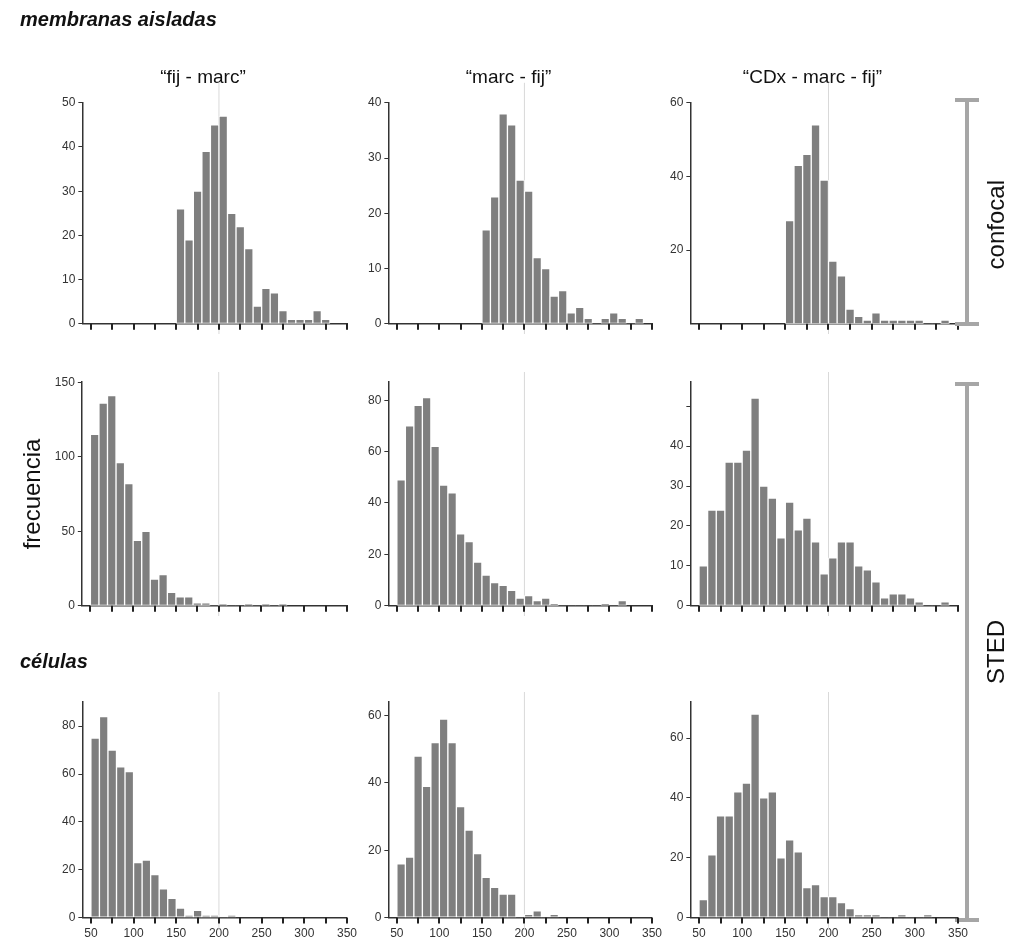  What do you see at coordinates (996, 225) in the screenshot?
I see `text: confocal` at bounding box center [996, 225].